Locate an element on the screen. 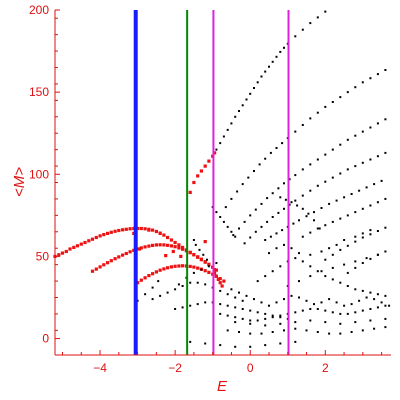 Image resolution: width=400 pixels, height=400 pixels. y-tick-label: 200 is located at coordinates (39, 10).